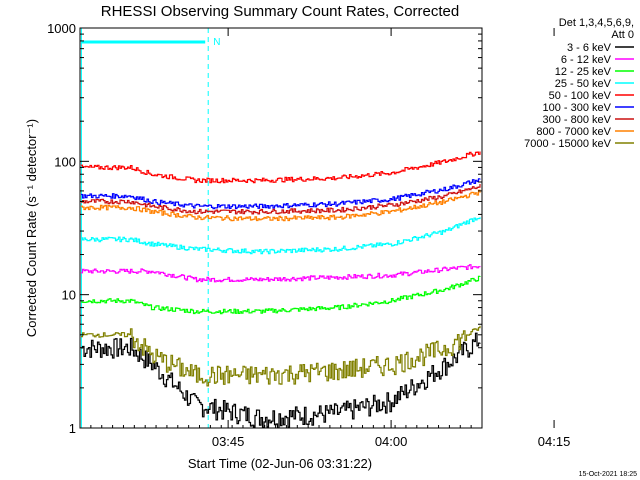 Image resolution: width=640 pixels, height=480 pixels. Describe the element at coordinates (577, 120) in the screenshot. I see `legend-label-6: 300 - 800 keV` at that location.